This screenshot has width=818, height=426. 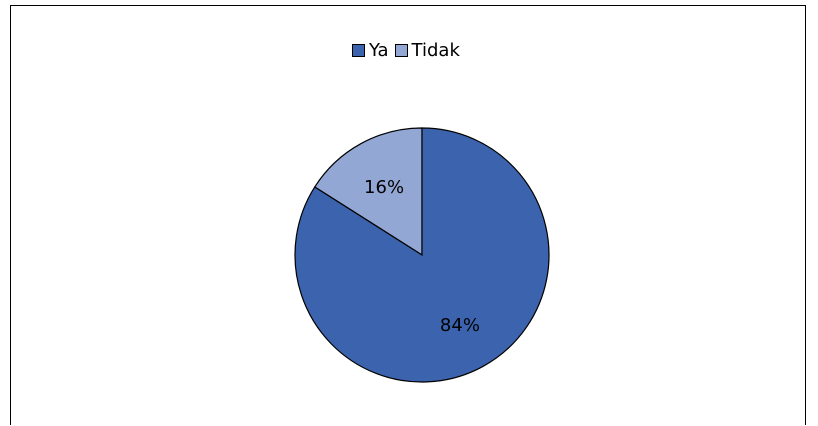 I want to click on legend-swatch-ya, so click(x=358, y=50).